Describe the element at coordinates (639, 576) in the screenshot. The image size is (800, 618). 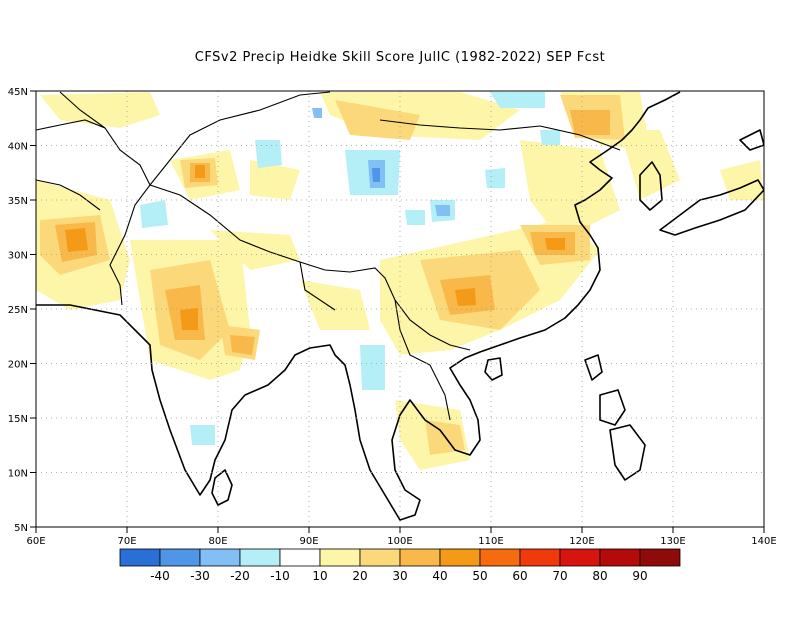
I see `colorbar-tick-label: 90` at that location.